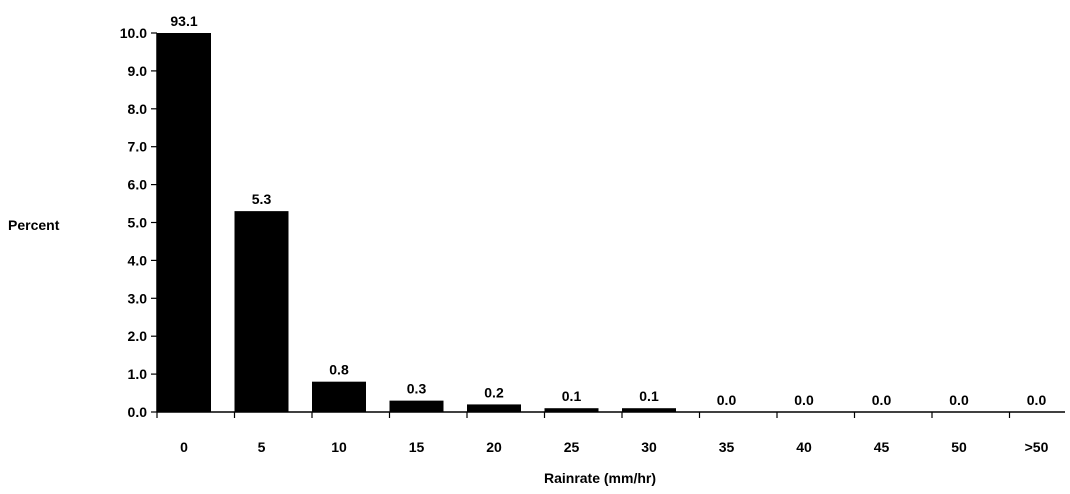  Describe the element at coordinates (339, 447) in the screenshot. I see `x-tick-label: 10` at that location.